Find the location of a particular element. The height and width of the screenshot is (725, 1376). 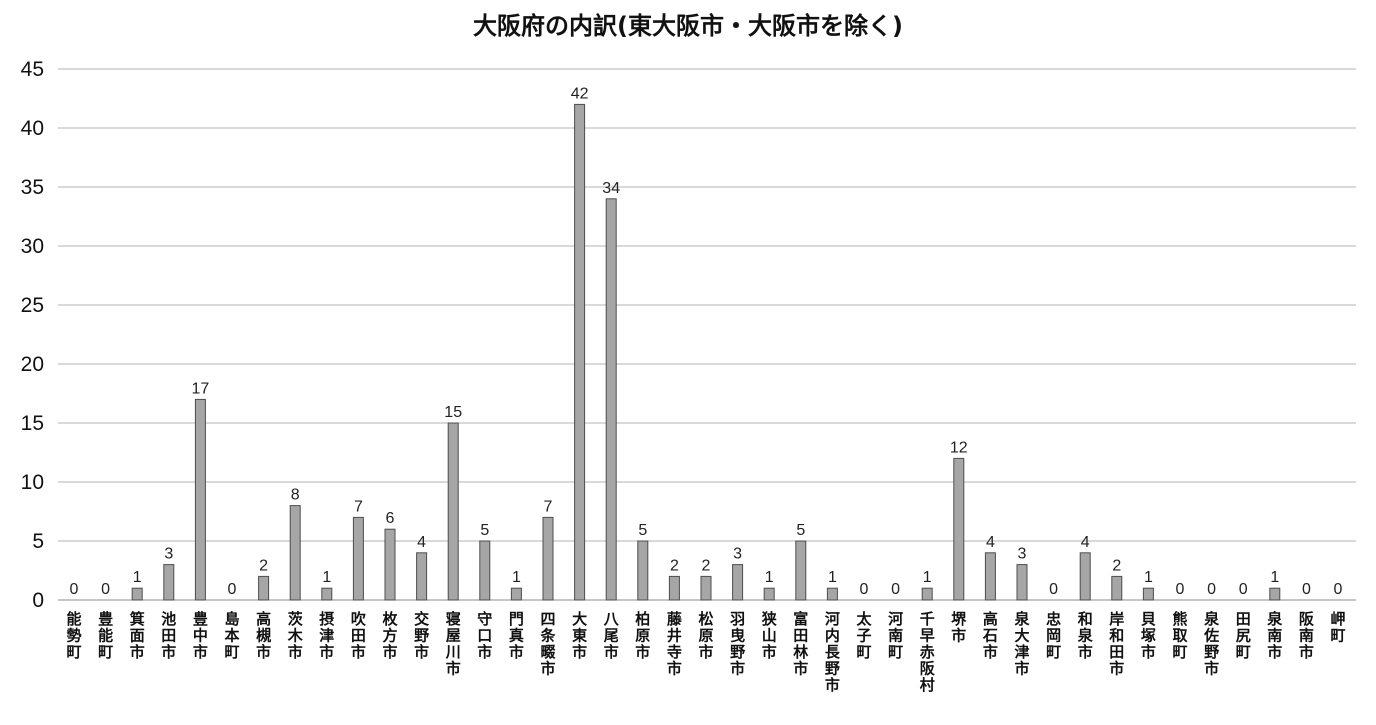

data-label: 8 is located at coordinates (295, 495).